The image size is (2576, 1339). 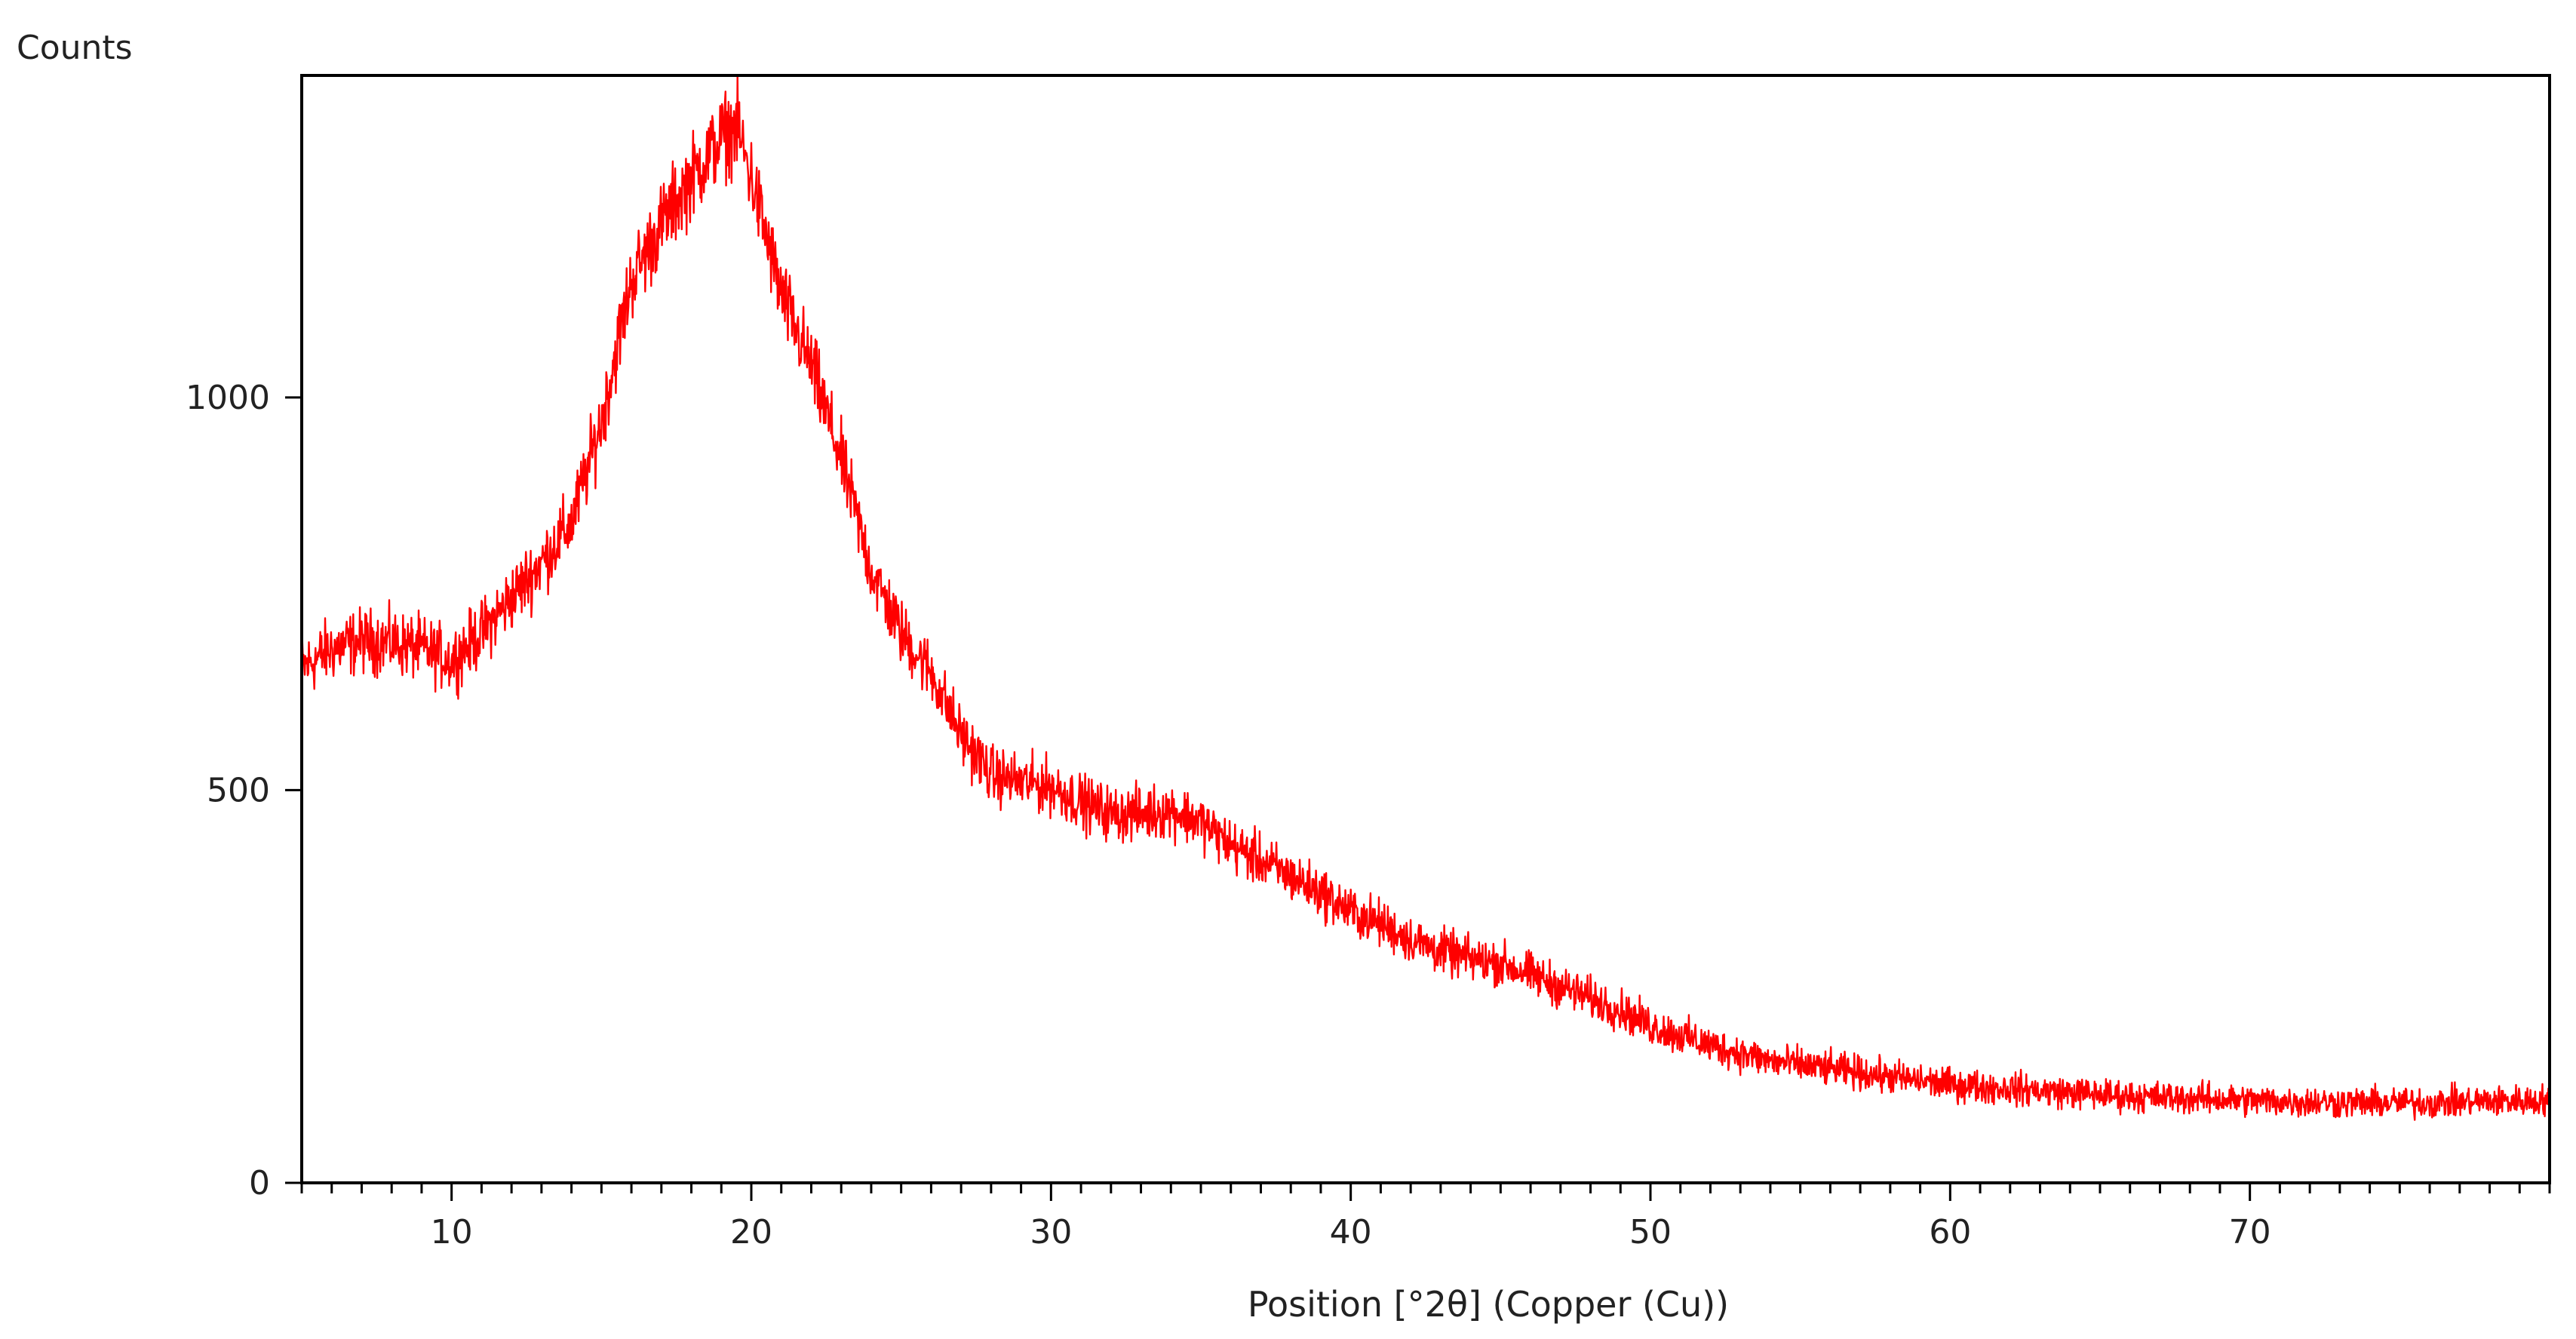 What do you see at coordinates (1351, 1232) in the screenshot?
I see `x-tick-label: 40` at bounding box center [1351, 1232].